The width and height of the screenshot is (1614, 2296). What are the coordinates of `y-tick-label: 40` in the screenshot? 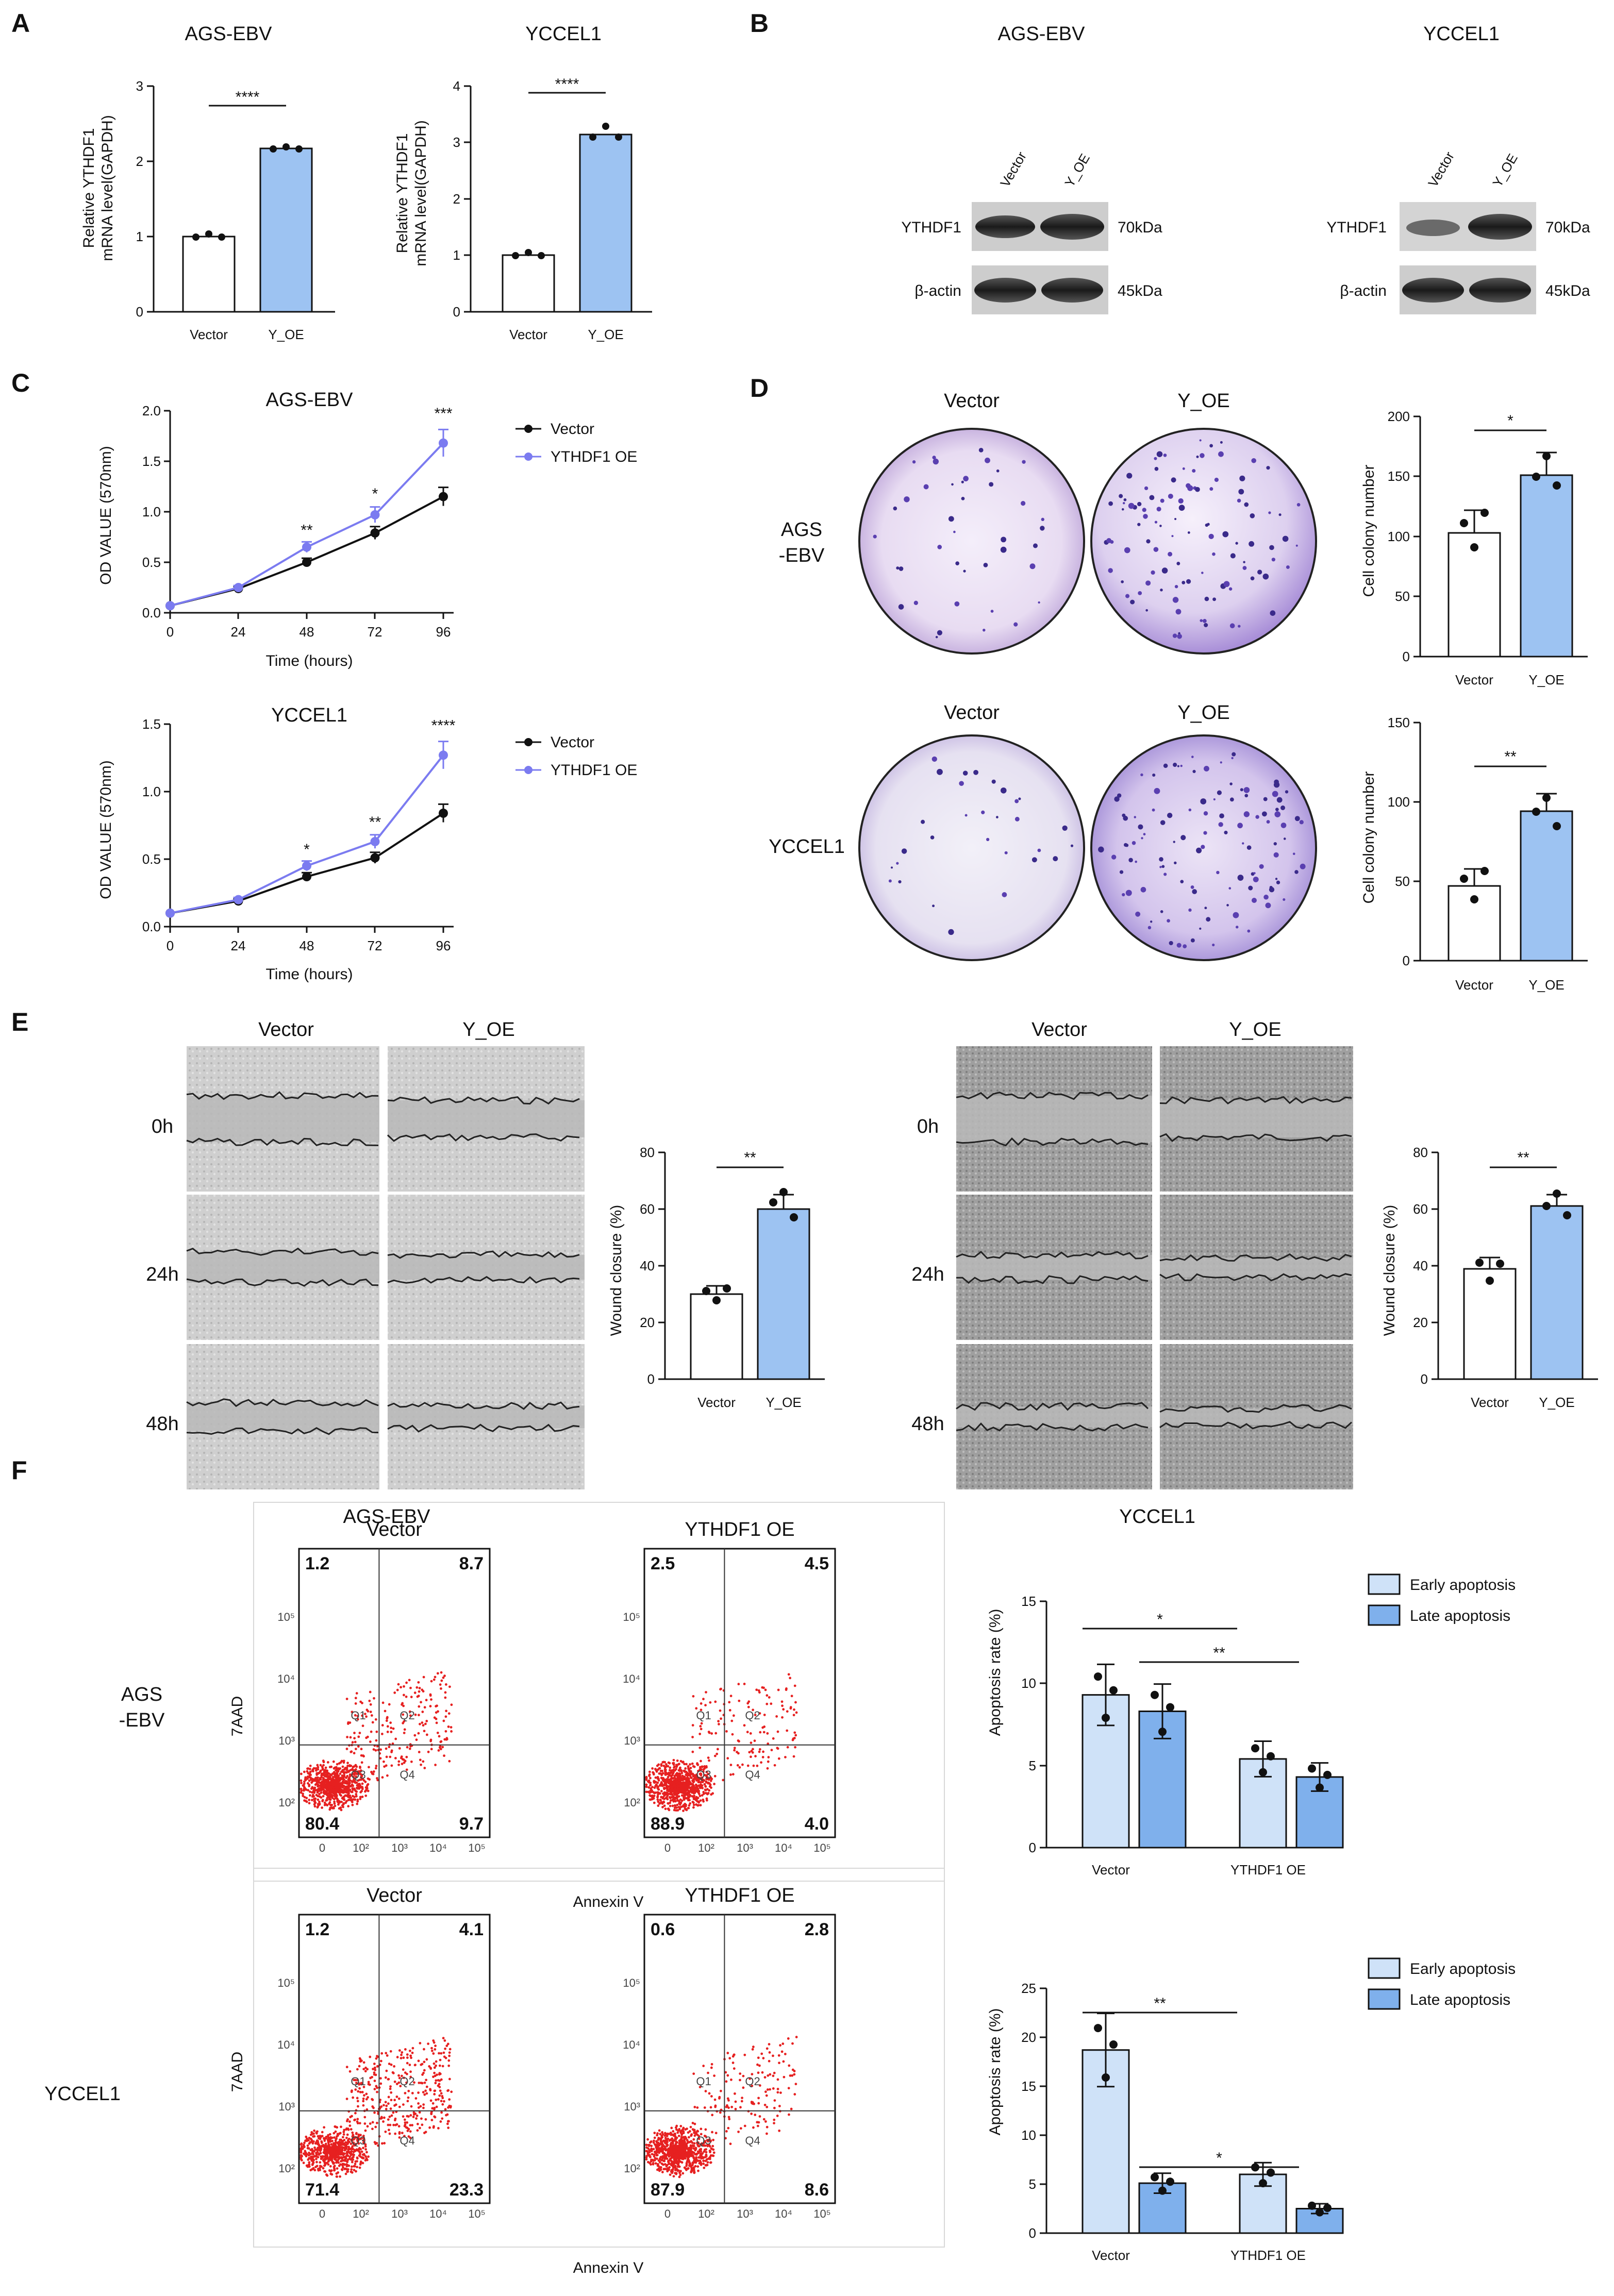 It's located at (1420, 1265).